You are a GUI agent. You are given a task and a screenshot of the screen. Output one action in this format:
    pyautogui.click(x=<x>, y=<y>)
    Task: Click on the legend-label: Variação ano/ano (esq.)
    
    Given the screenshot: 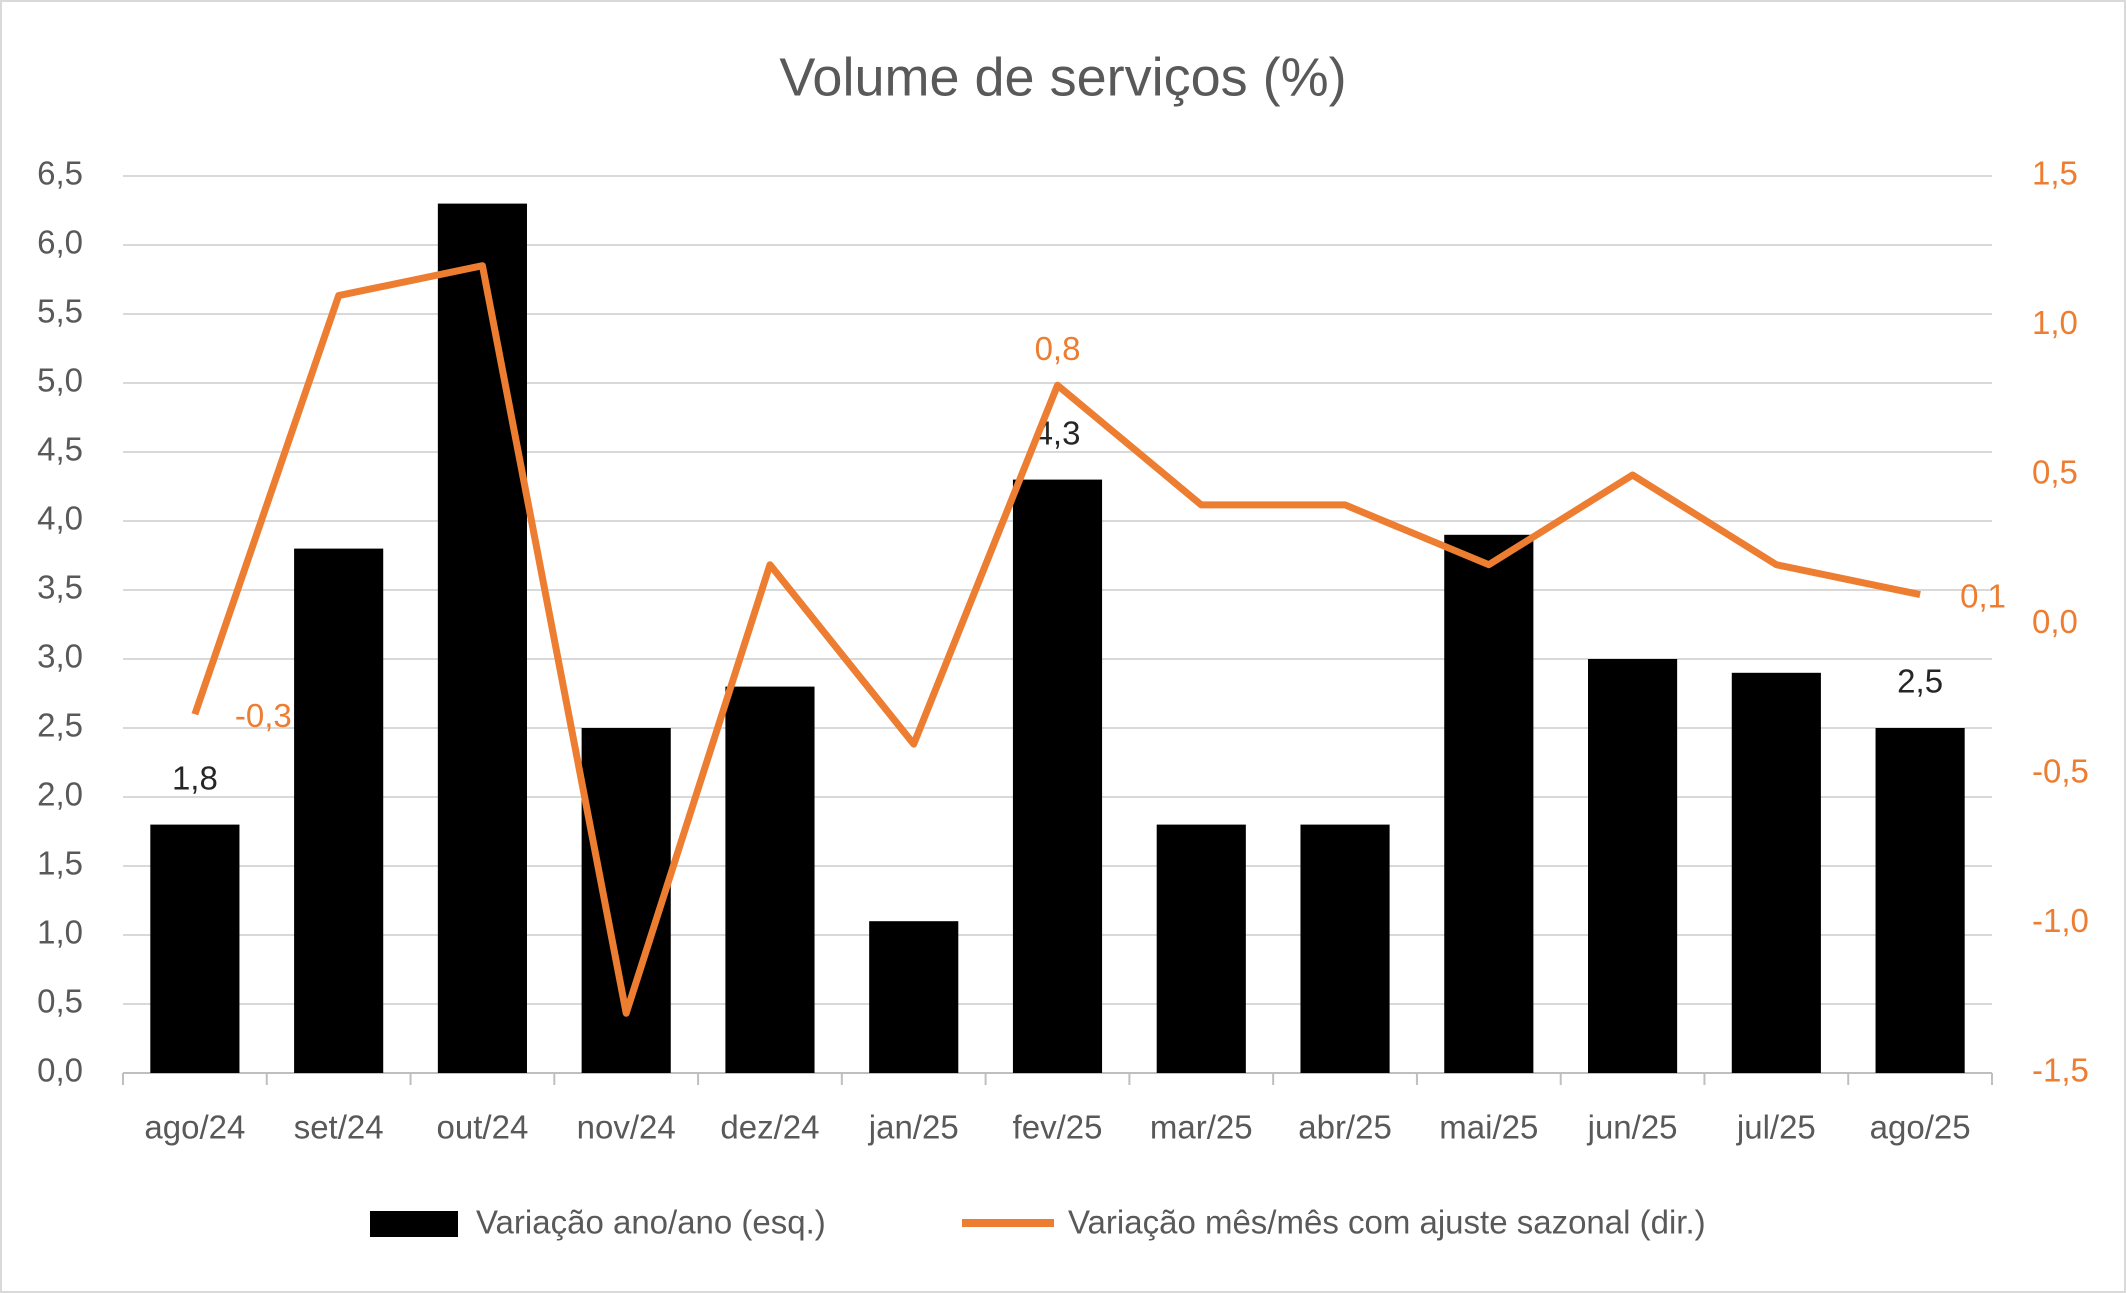 What is the action you would take?
    pyautogui.click(x=651, y=1222)
    